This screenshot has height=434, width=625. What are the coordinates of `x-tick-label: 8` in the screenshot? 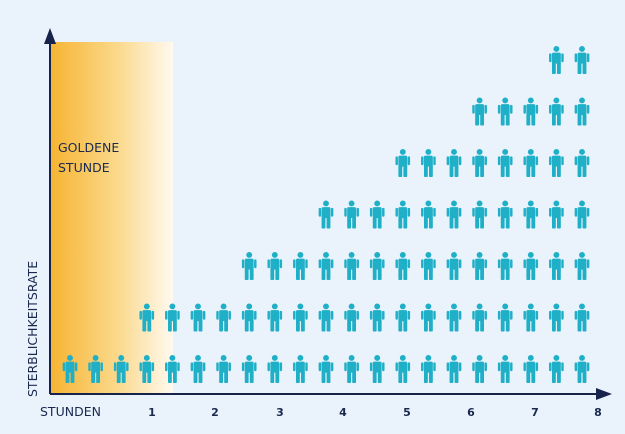 It's located at (598, 412).